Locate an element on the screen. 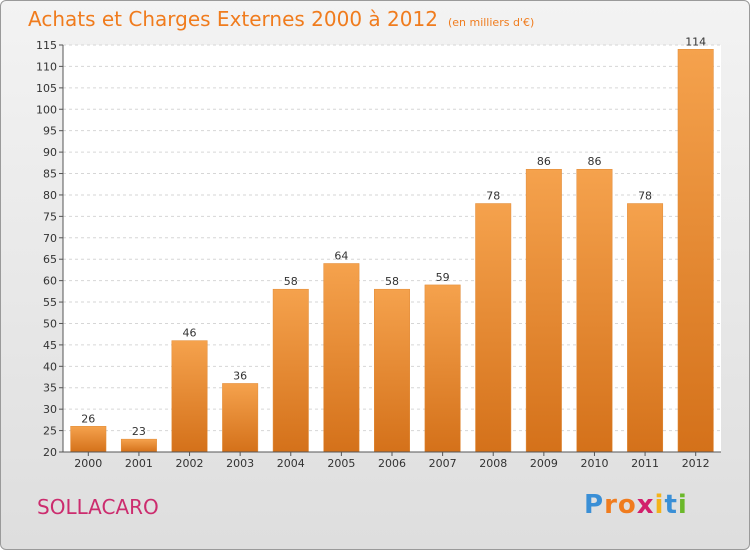 The width and height of the screenshot is (750, 550). proxiti-logo: Proxiti is located at coordinates (636, 505).